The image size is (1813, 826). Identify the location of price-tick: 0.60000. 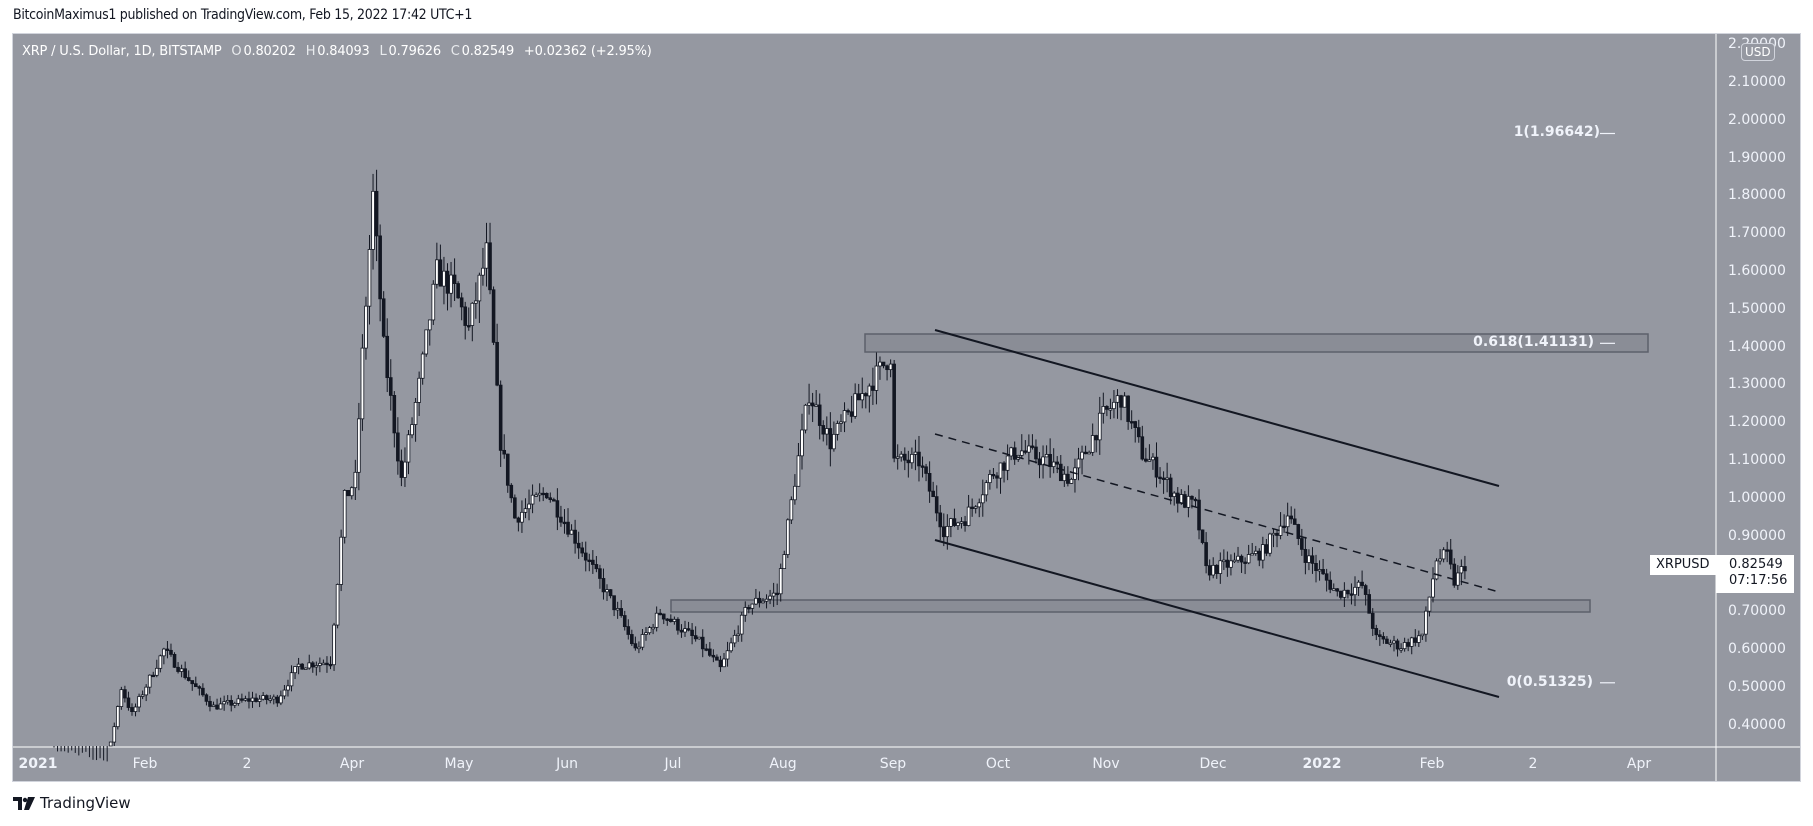
(1757, 649).